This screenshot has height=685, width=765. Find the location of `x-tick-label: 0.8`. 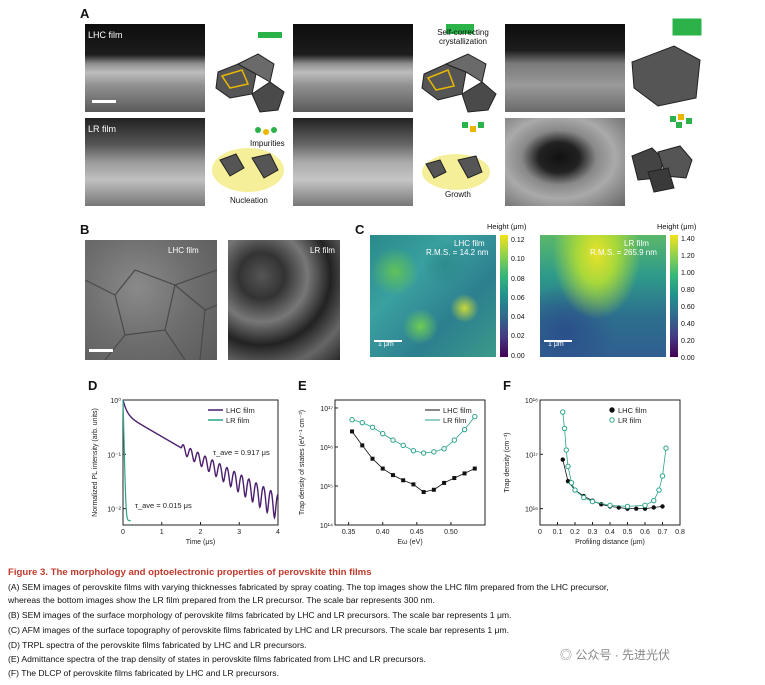

x-tick-label: 0.8 is located at coordinates (680, 532).